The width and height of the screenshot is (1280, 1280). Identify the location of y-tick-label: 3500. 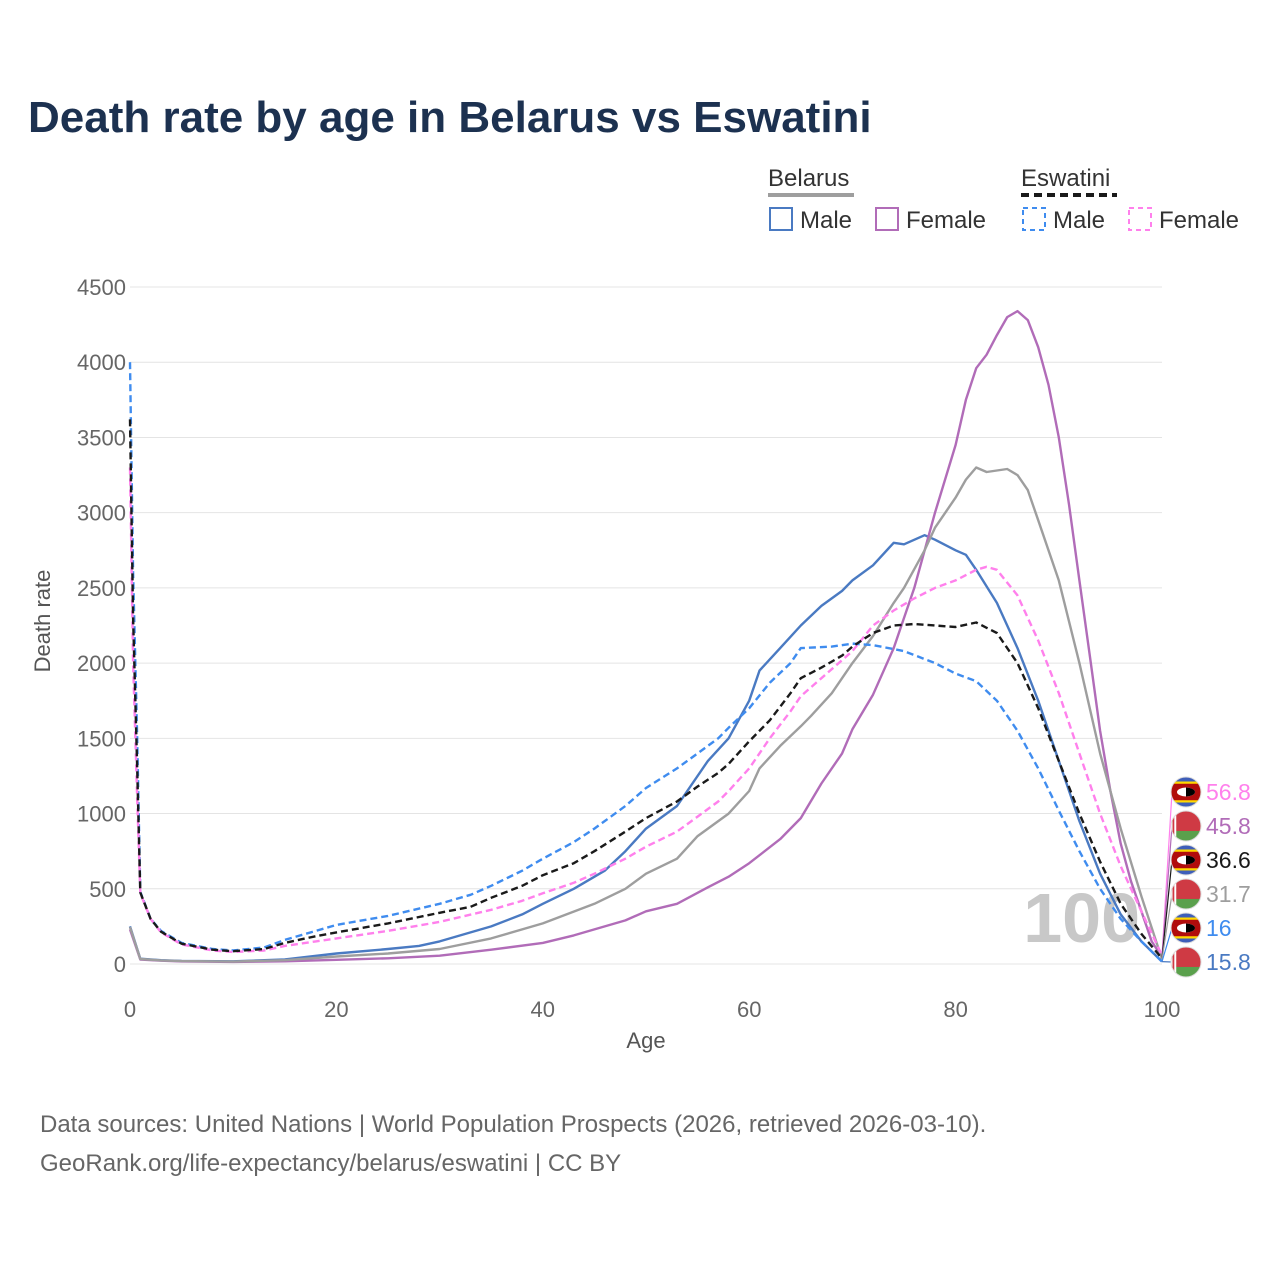
(101, 437).